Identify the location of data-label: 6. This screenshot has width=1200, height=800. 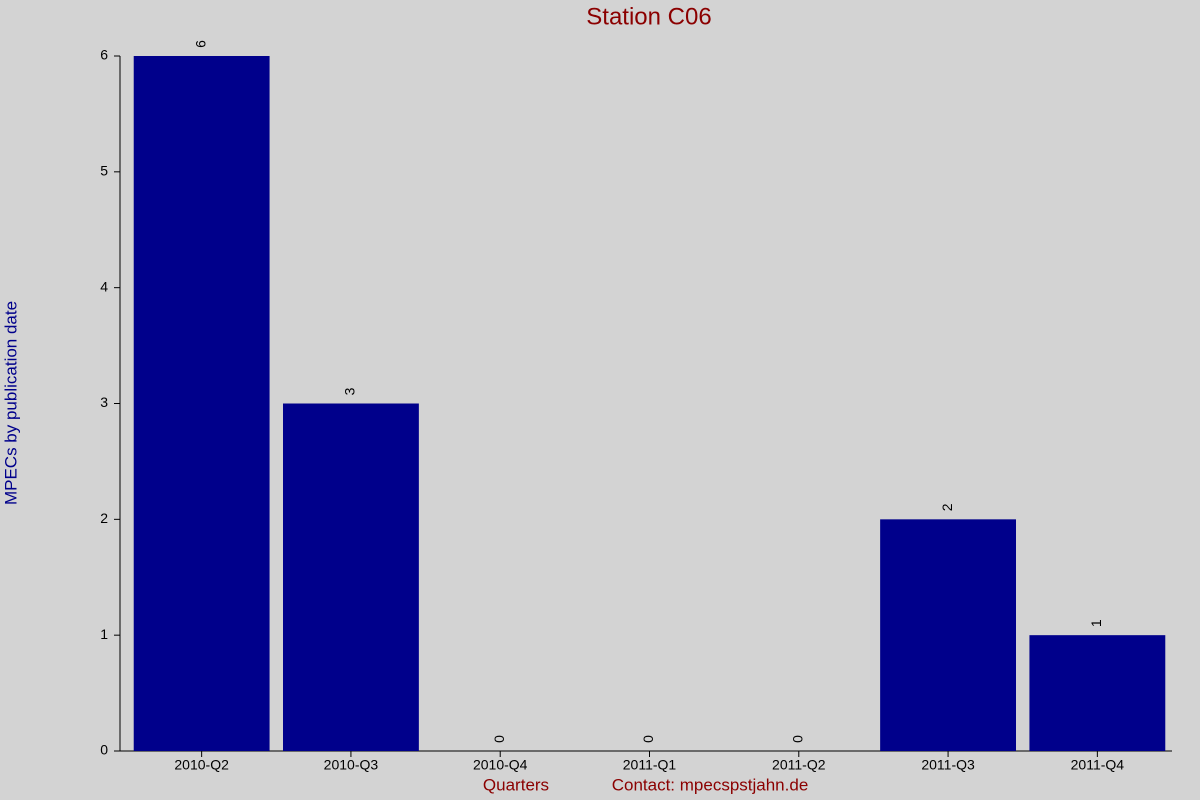
(200, 44).